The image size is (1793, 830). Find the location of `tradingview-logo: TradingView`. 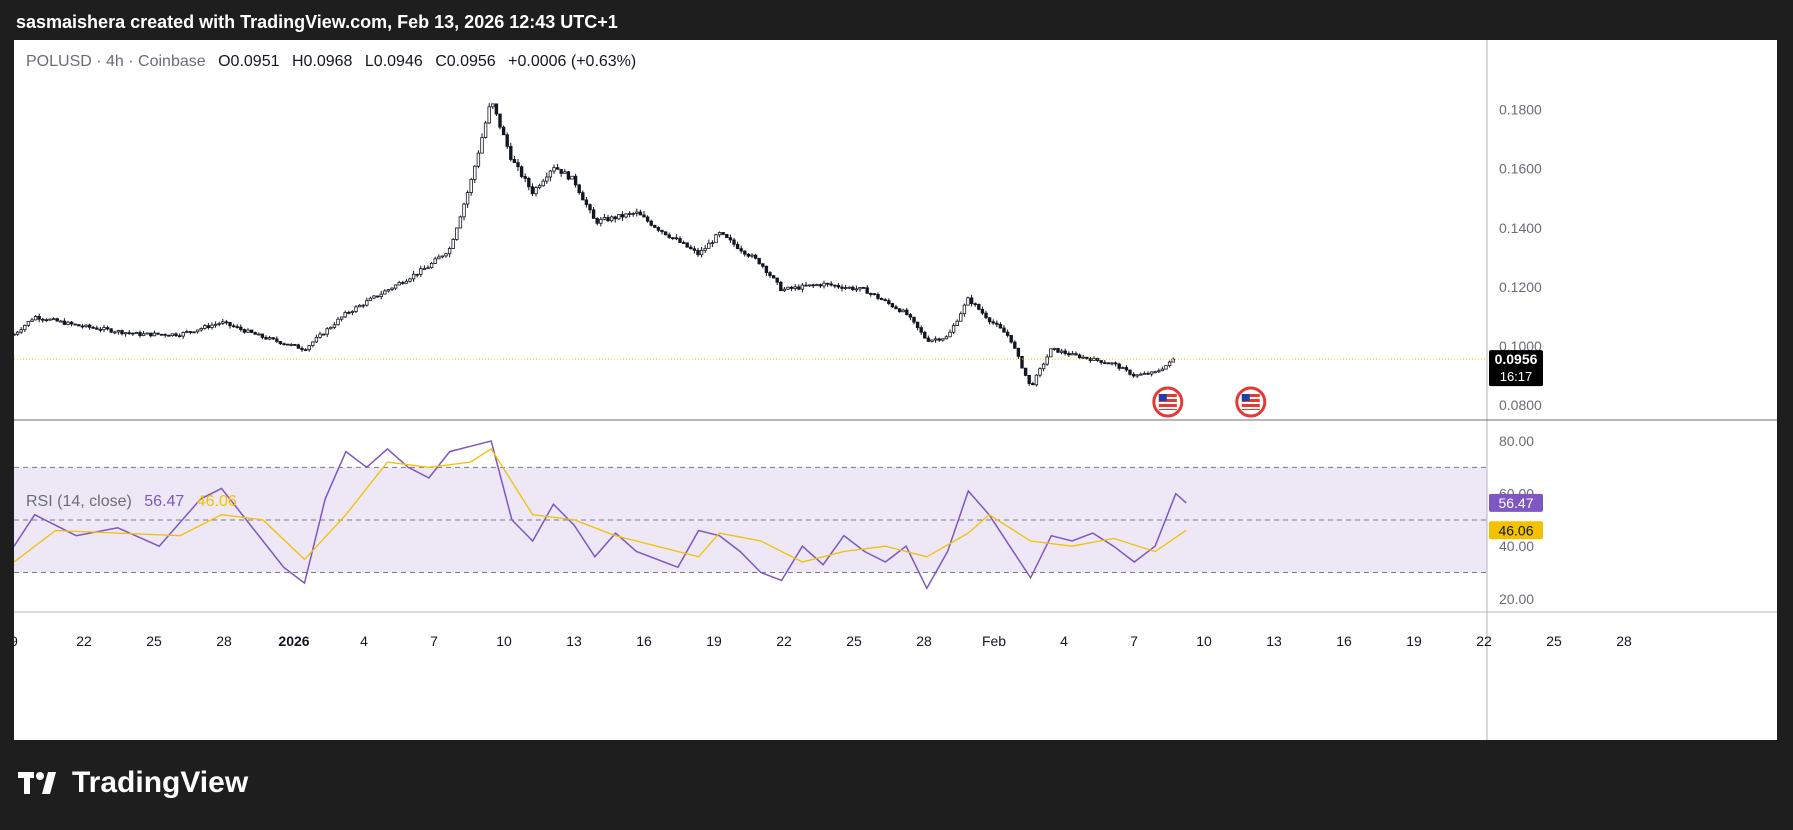

tradingview-logo: TradingView is located at coordinates (133, 783).